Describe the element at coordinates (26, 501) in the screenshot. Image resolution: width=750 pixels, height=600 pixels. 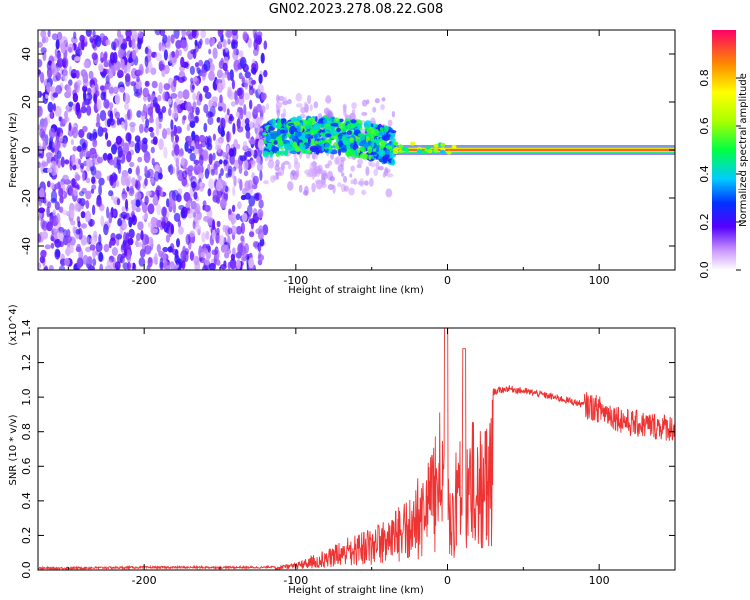
I see `snr-y-tick-label: 0.4` at that location.